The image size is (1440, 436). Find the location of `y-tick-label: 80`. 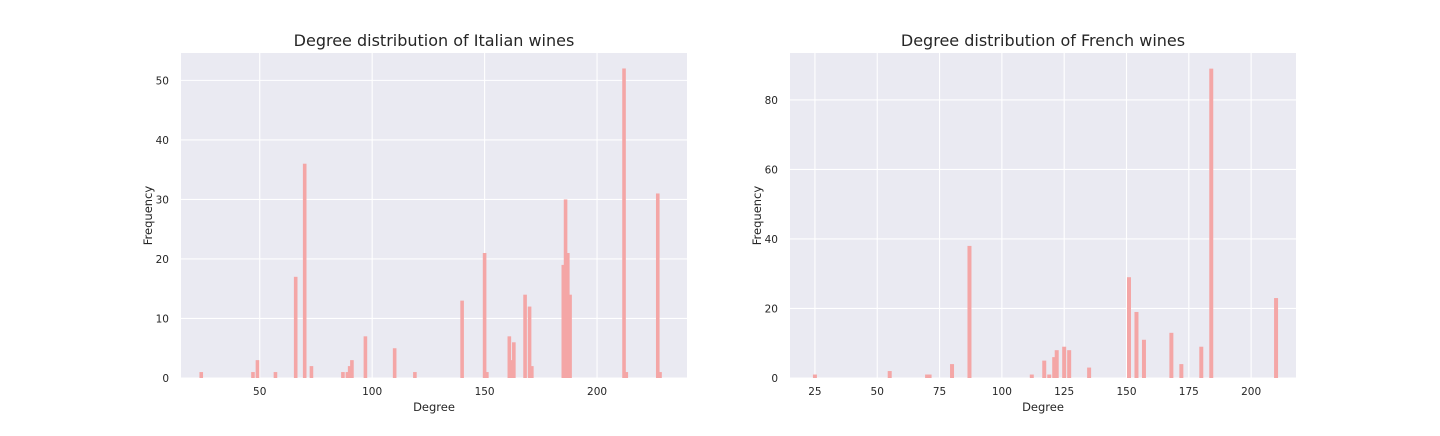

y-tick-label: 80 is located at coordinates (771, 101).